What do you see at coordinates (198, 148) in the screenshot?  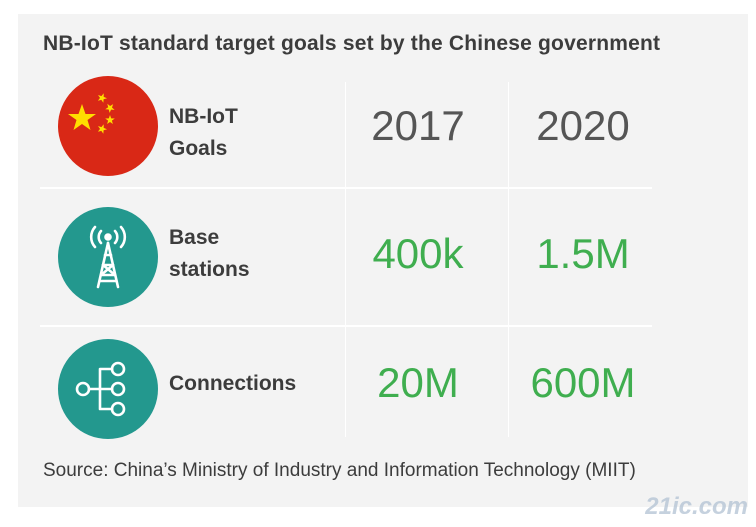 I see `header-label-line2: Goals` at bounding box center [198, 148].